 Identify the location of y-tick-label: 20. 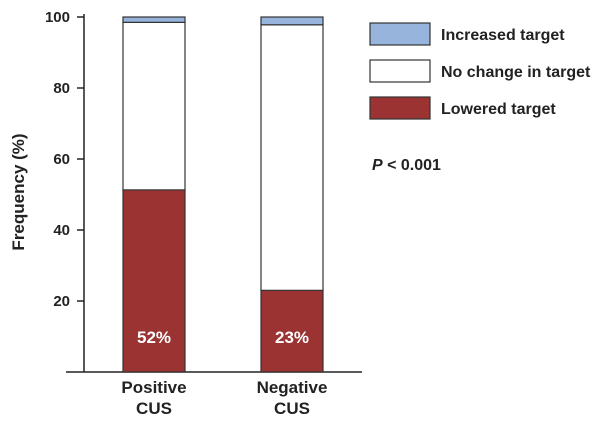
(61, 301).